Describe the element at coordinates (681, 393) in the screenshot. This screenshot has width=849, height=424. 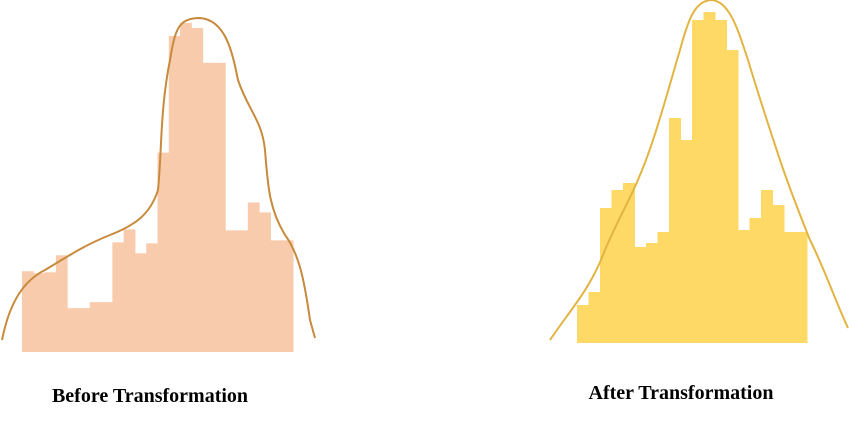
I see `chart-caption: After Transformation` at that location.